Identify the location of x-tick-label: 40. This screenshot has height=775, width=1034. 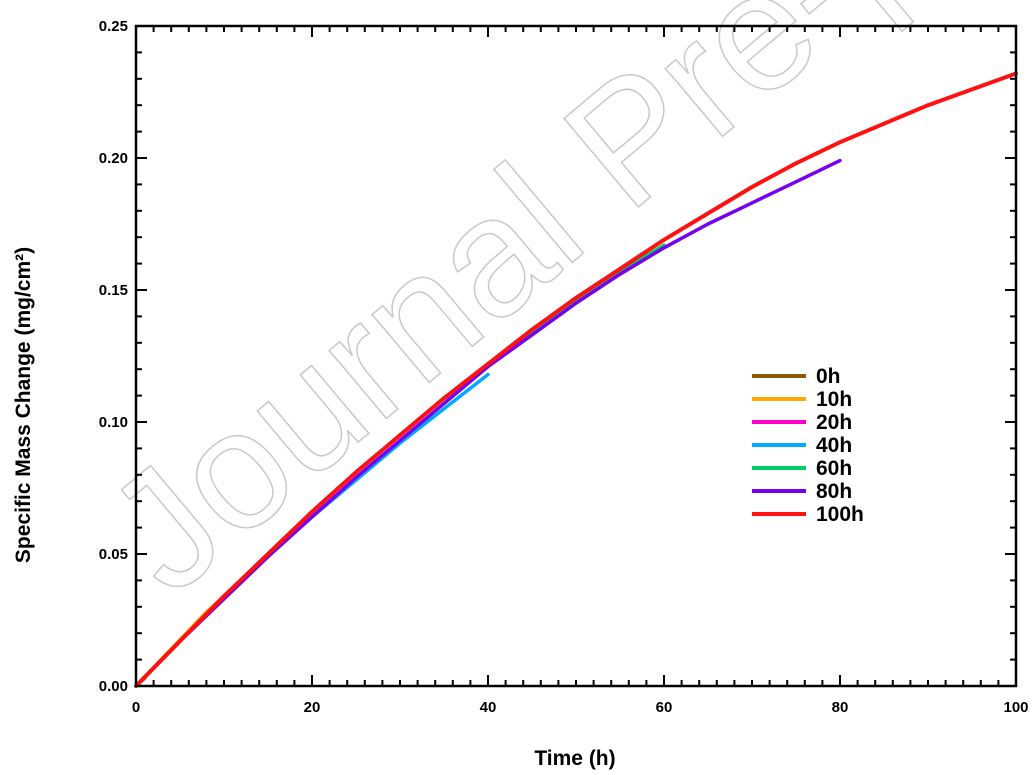
(488, 707).